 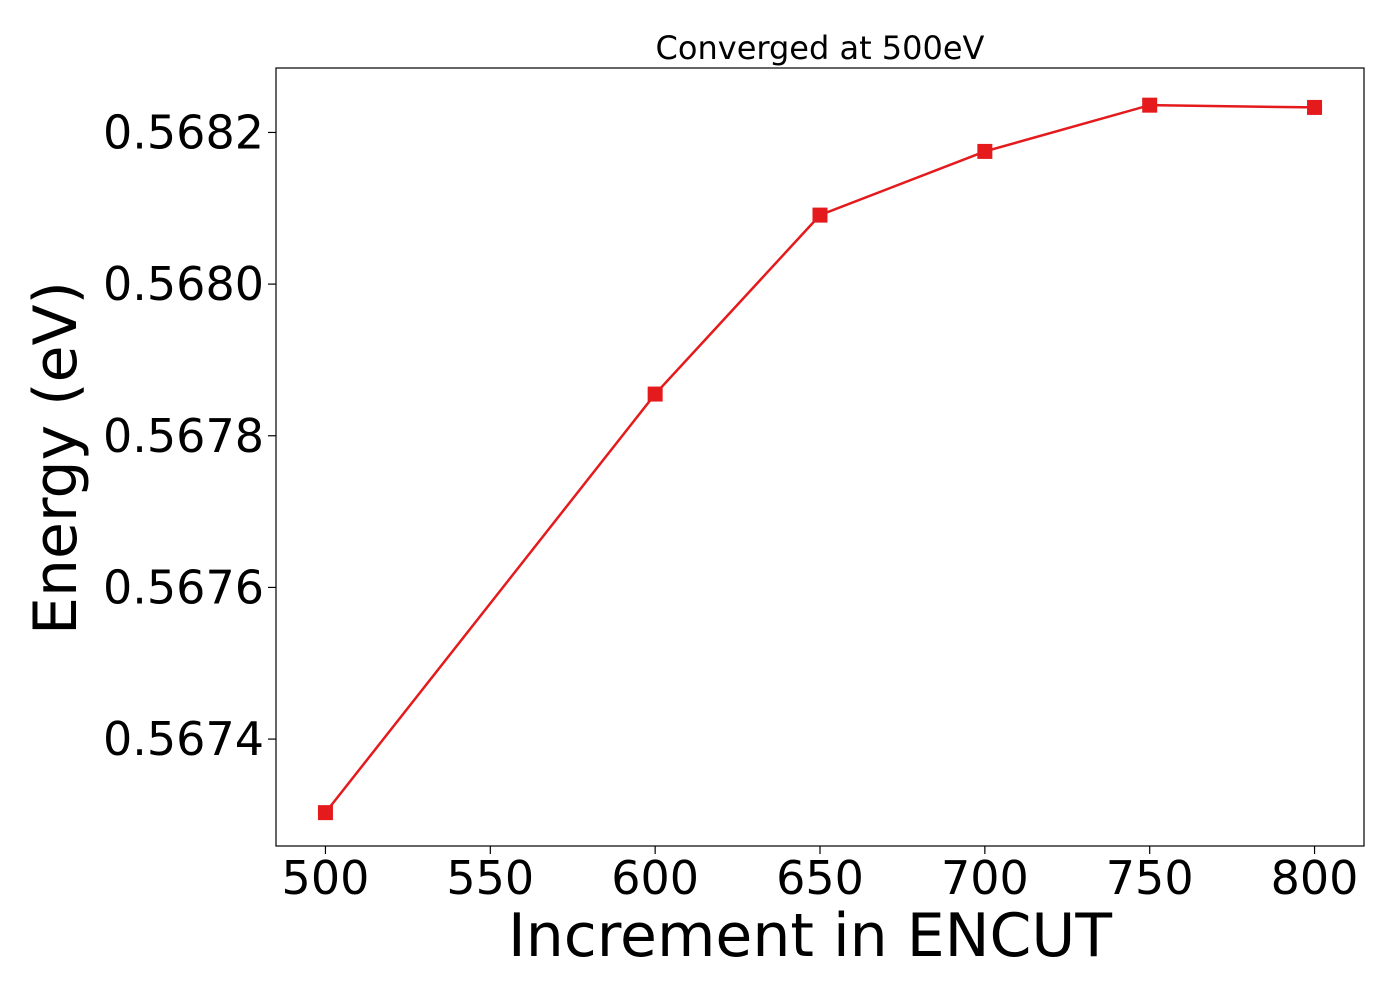 I want to click on y-tick-label: 0.5682, so click(x=183, y=132).